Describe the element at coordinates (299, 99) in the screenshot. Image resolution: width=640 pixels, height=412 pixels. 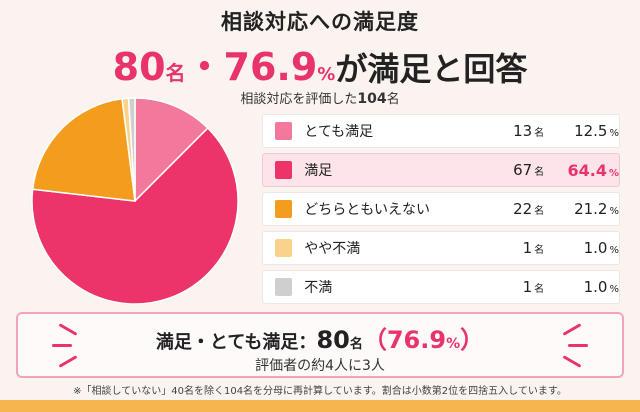
I see `subtitle-prefix: 相談対応を評価した` at that location.